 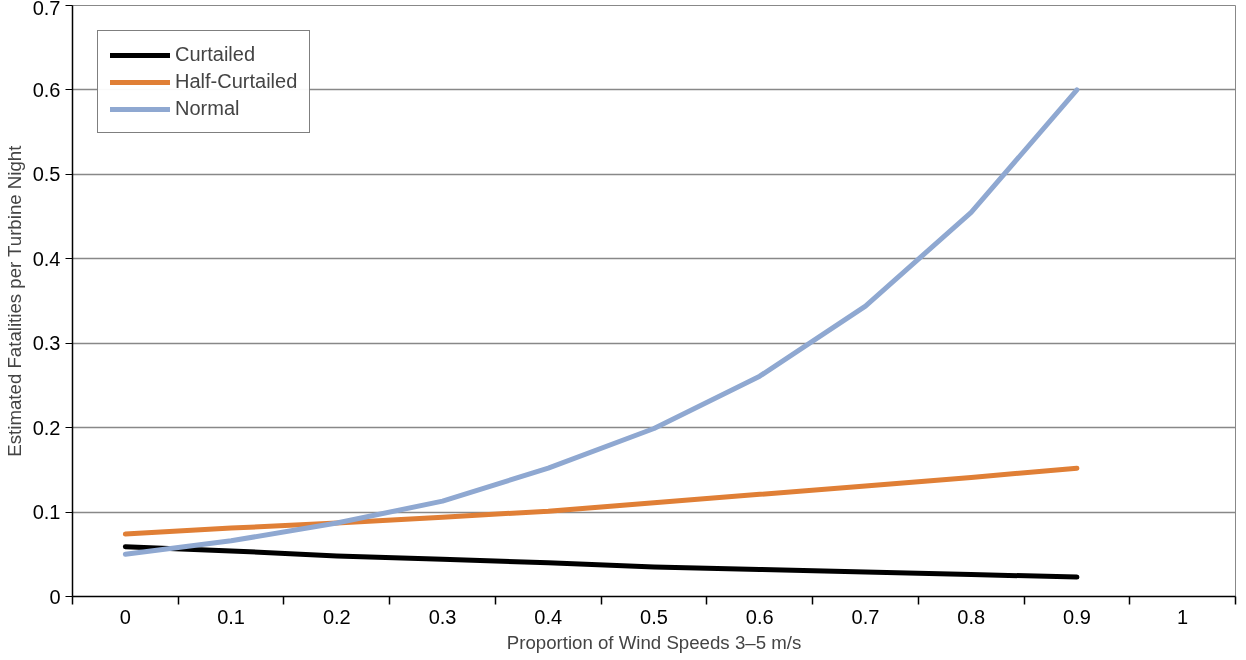 I want to click on x-tick-label: 0.9, so click(x=1077, y=616).